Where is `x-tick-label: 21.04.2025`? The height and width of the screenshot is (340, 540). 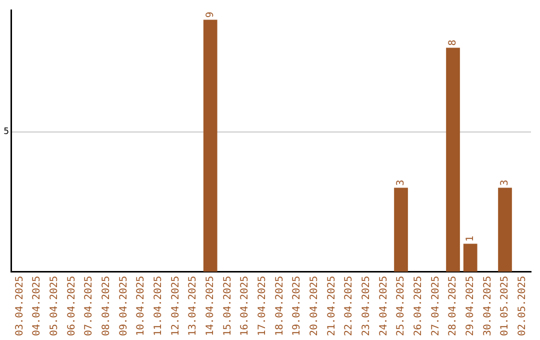
x-tick-label: 21.04.2025 is located at coordinates (332, 306).